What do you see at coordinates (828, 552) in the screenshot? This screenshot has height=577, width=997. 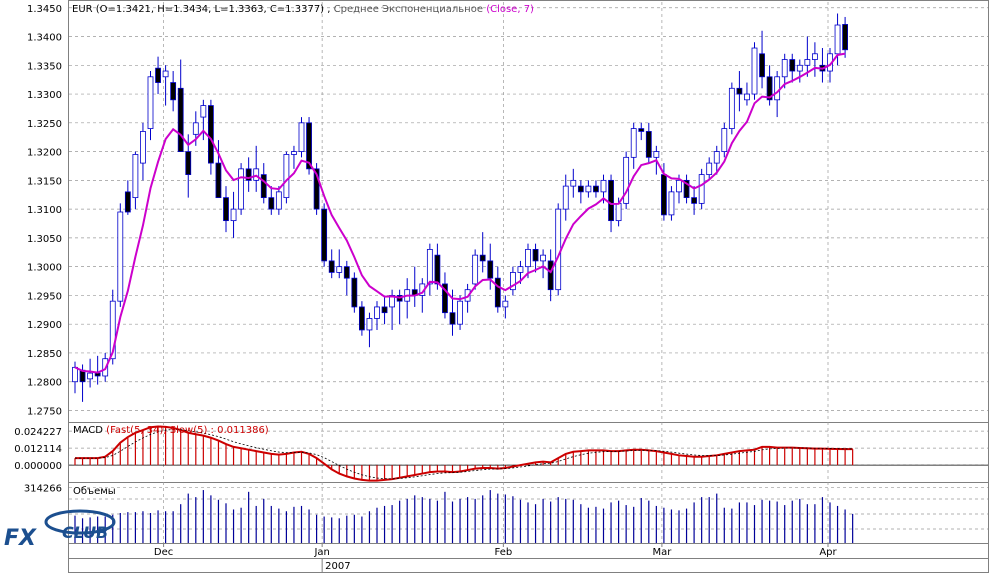 I see `month-label: Apr` at bounding box center [828, 552].